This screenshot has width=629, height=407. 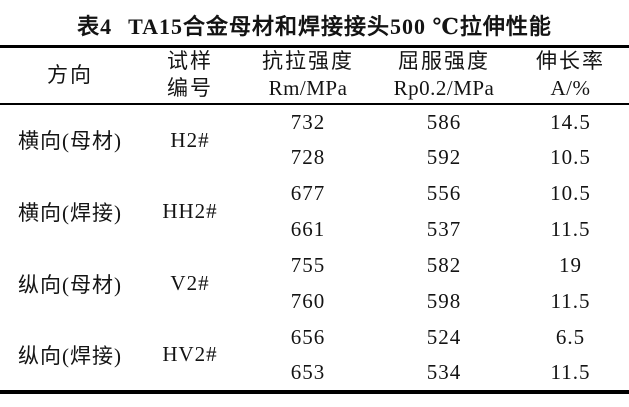 I want to click on col-header-label: 伸长率, so click(x=570, y=61).